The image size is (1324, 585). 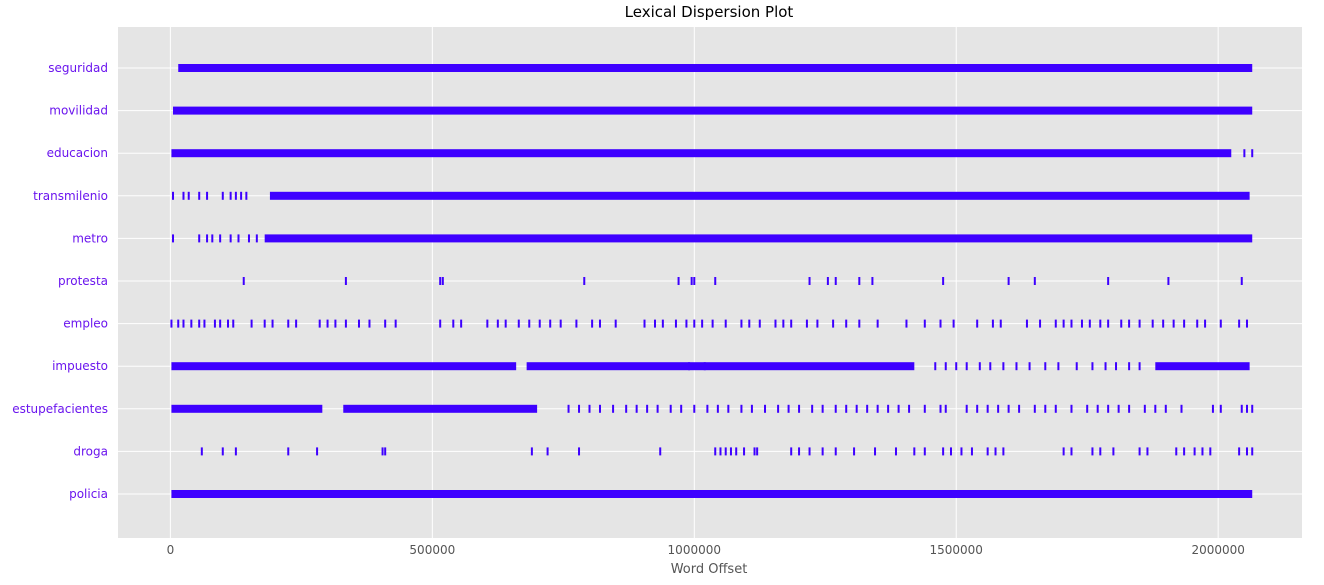 What do you see at coordinates (80, 366) in the screenshot?
I see `y-tick-label-impuesto: impuesto` at bounding box center [80, 366].